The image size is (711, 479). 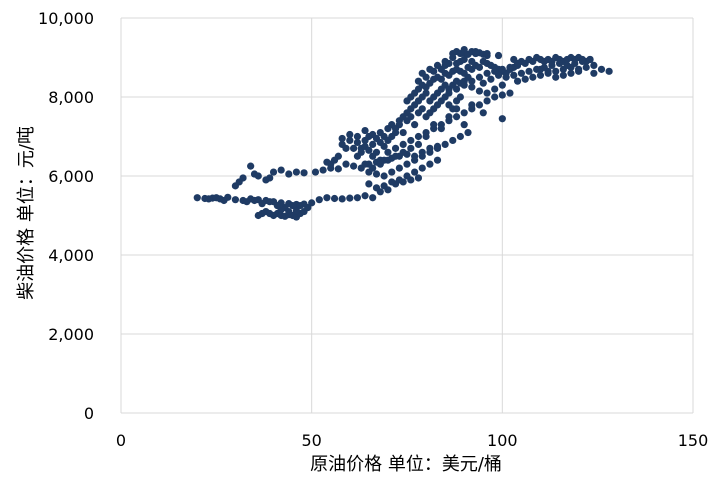 I want to click on y-axis-title: 柴油价格 单位：元/吨, so click(x=26, y=213).